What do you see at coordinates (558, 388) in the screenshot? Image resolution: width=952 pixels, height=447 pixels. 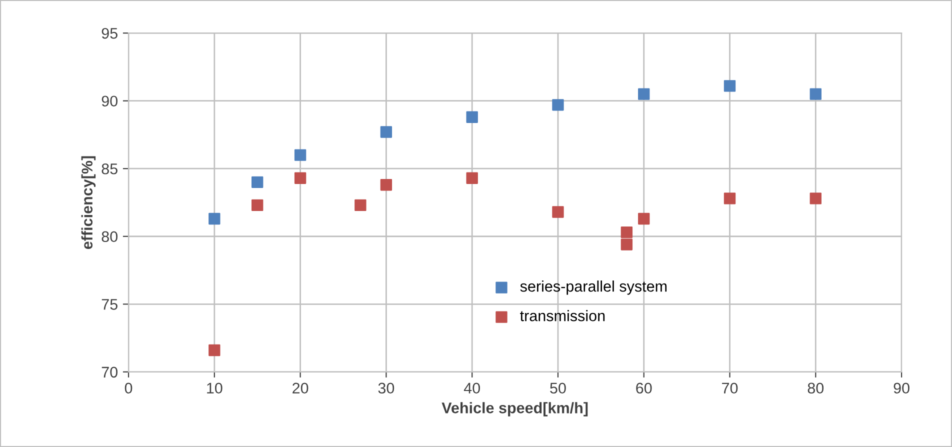 I see `x-tick-label: 50` at bounding box center [558, 388].